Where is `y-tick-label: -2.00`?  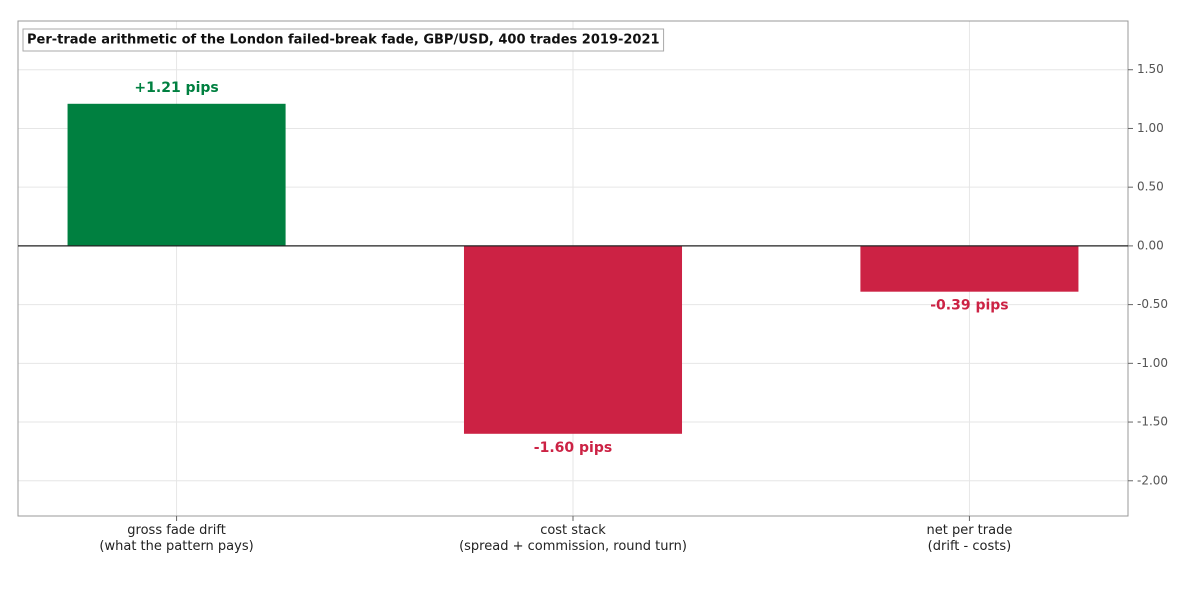 y-tick-label: -2.00 is located at coordinates (1152, 480).